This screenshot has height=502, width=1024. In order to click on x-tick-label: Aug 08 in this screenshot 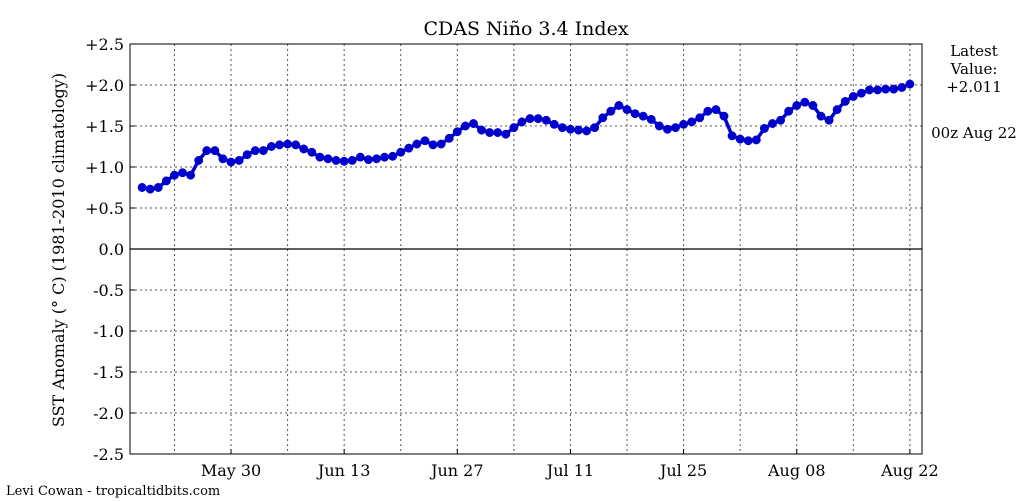, I will do `click(796, 470)`.